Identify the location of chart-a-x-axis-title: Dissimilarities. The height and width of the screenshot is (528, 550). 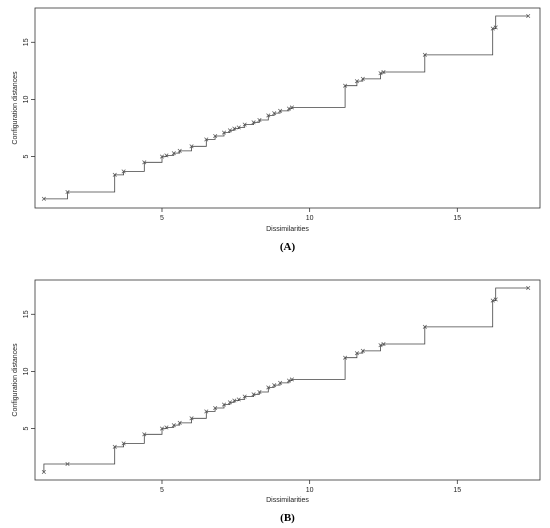
(287, 229).